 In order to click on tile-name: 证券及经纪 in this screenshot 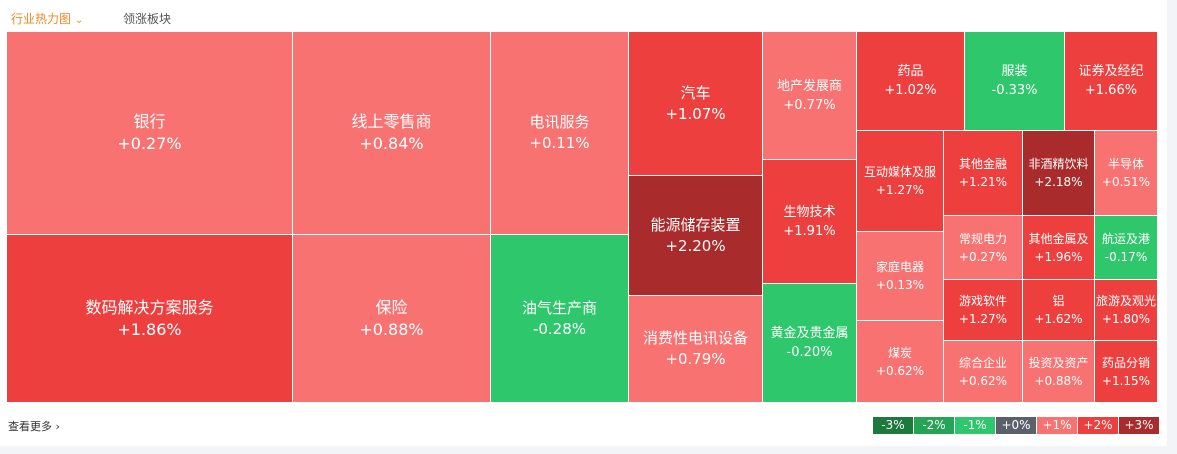, I will do `click(1111, 71)`.